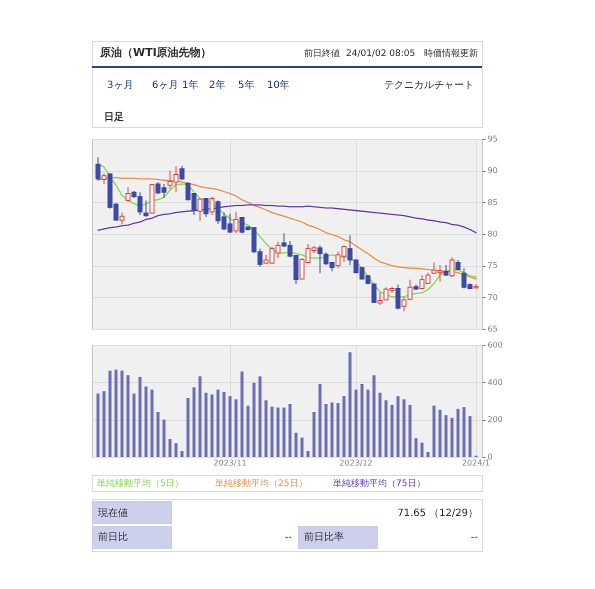 This screenshot has height=589, width=595. I want to click on x-tick-label: 2023/12, so click(356, 463).